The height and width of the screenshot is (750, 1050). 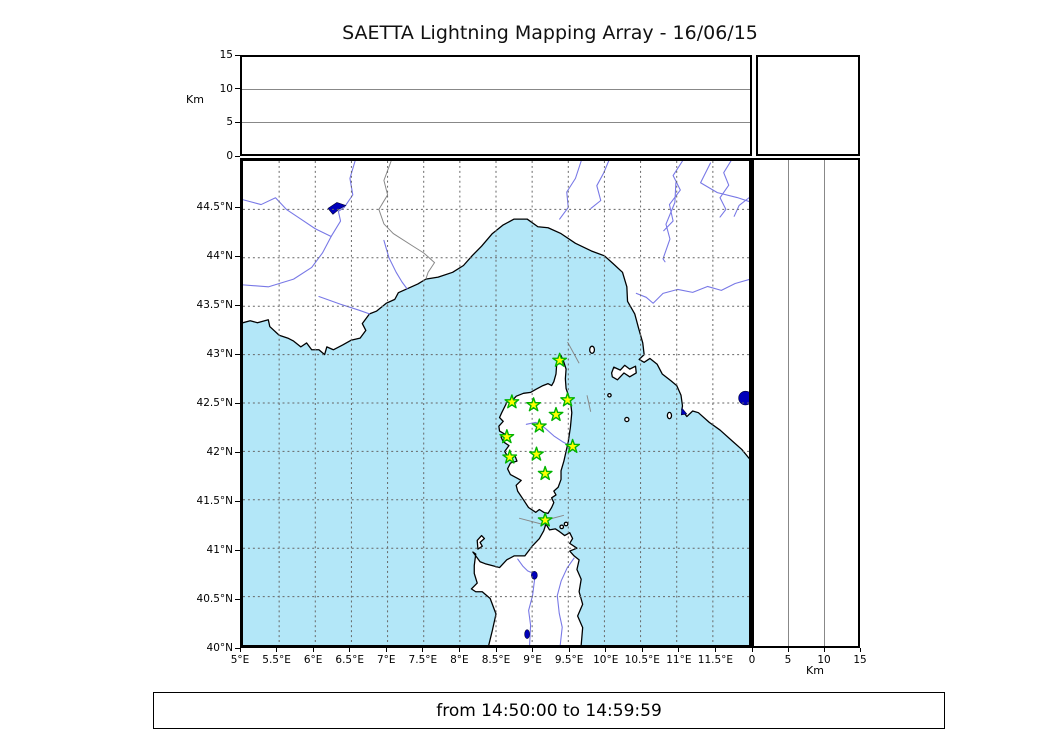 I want to click on map-lat-tick-label: 40.5°N, so click(x=214, y=599).